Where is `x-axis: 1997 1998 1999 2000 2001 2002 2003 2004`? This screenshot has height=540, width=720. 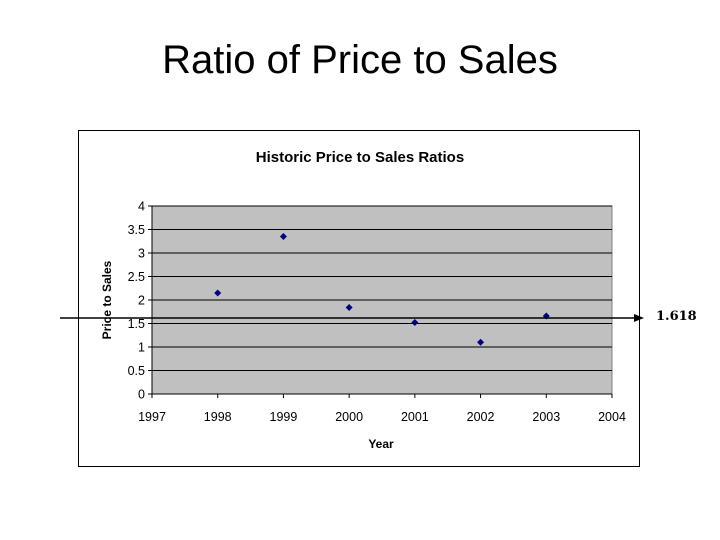 x-axis: 1997 1998 1999 2000 2001 2002 2003 2004 is located at coordinates (382, 408).